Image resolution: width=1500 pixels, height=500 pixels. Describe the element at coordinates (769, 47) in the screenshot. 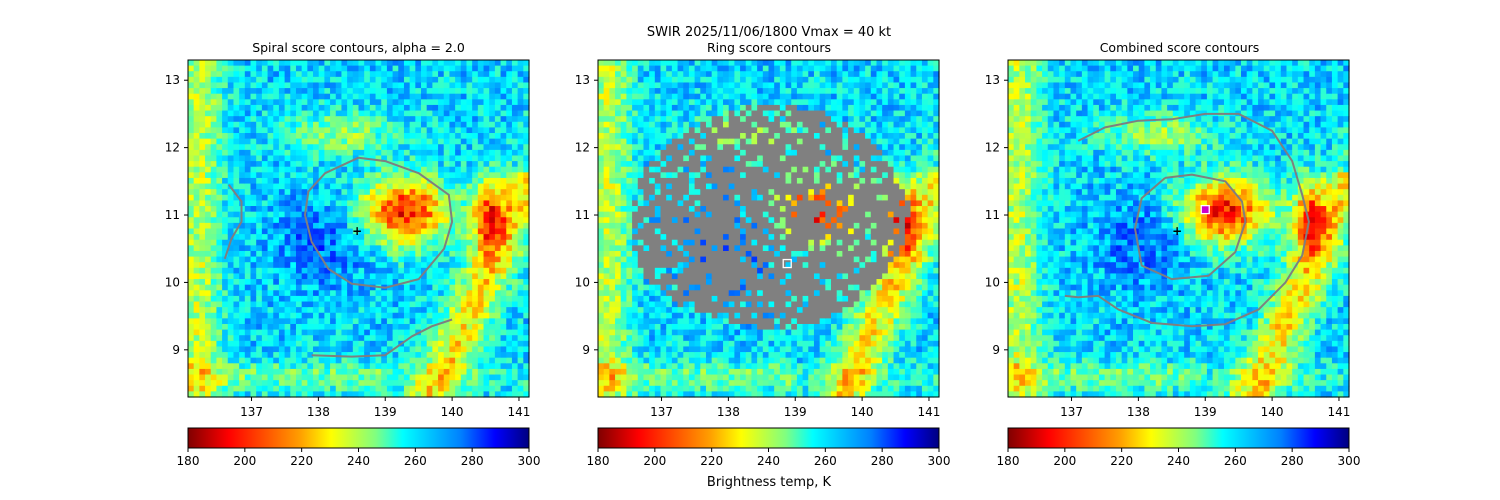

I see `panel-title: Ring score contours` at that location.